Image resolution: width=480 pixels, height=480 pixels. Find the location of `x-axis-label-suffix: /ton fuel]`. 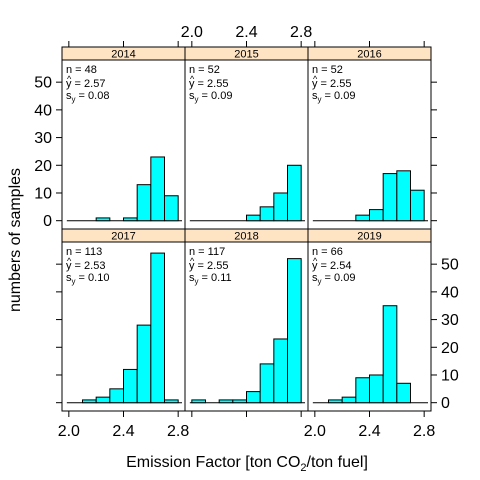

x-axis-label-suffix: /ton fuel] is located at coordinates (337, 462).